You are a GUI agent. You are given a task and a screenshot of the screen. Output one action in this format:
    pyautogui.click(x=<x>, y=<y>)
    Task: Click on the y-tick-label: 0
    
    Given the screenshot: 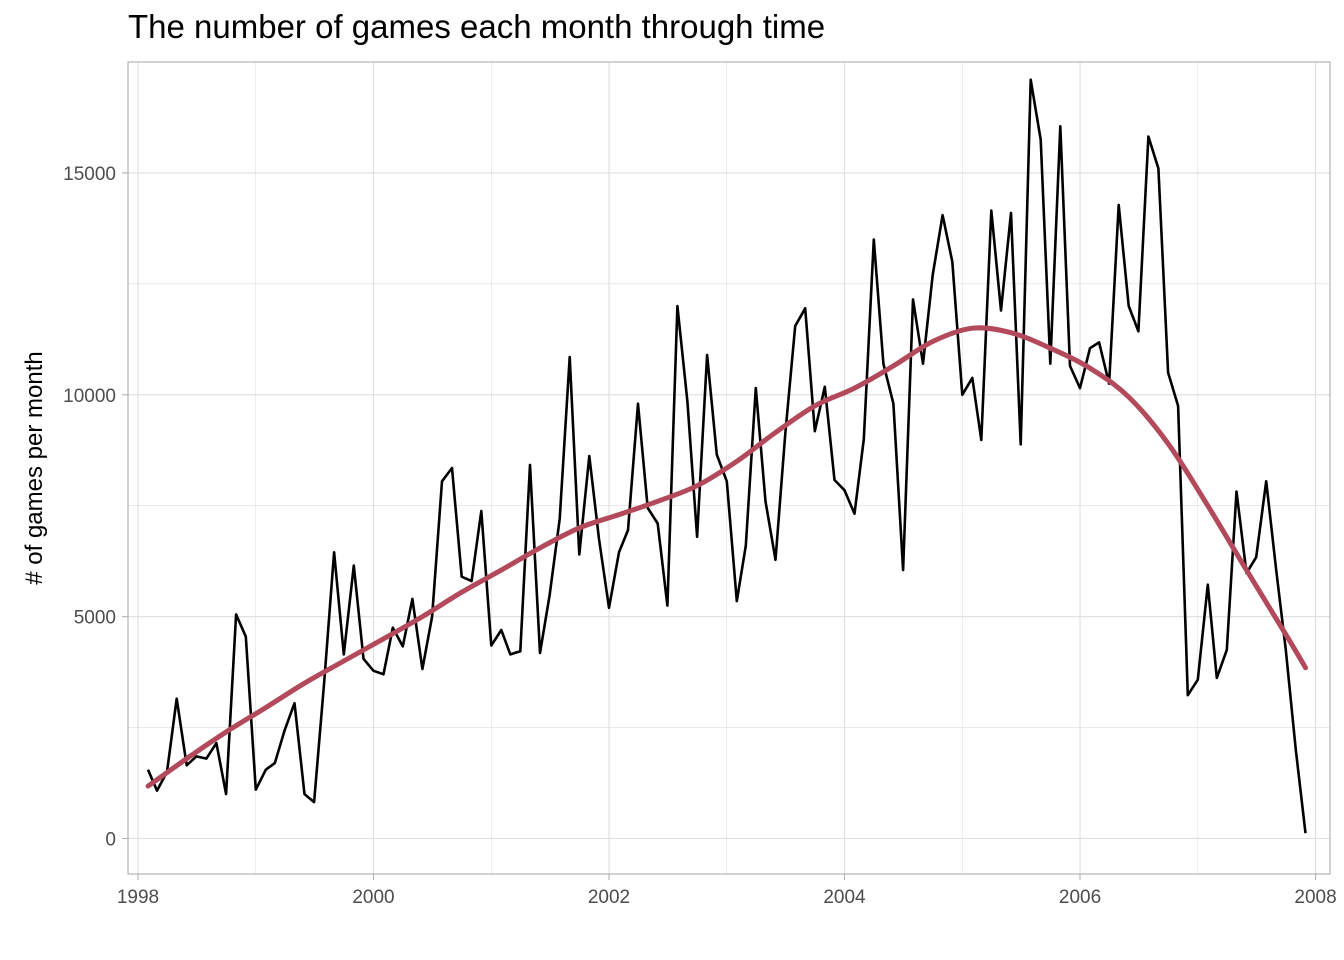 What is the action you would take?
    pyautogui.click(x=110, y=840)
    